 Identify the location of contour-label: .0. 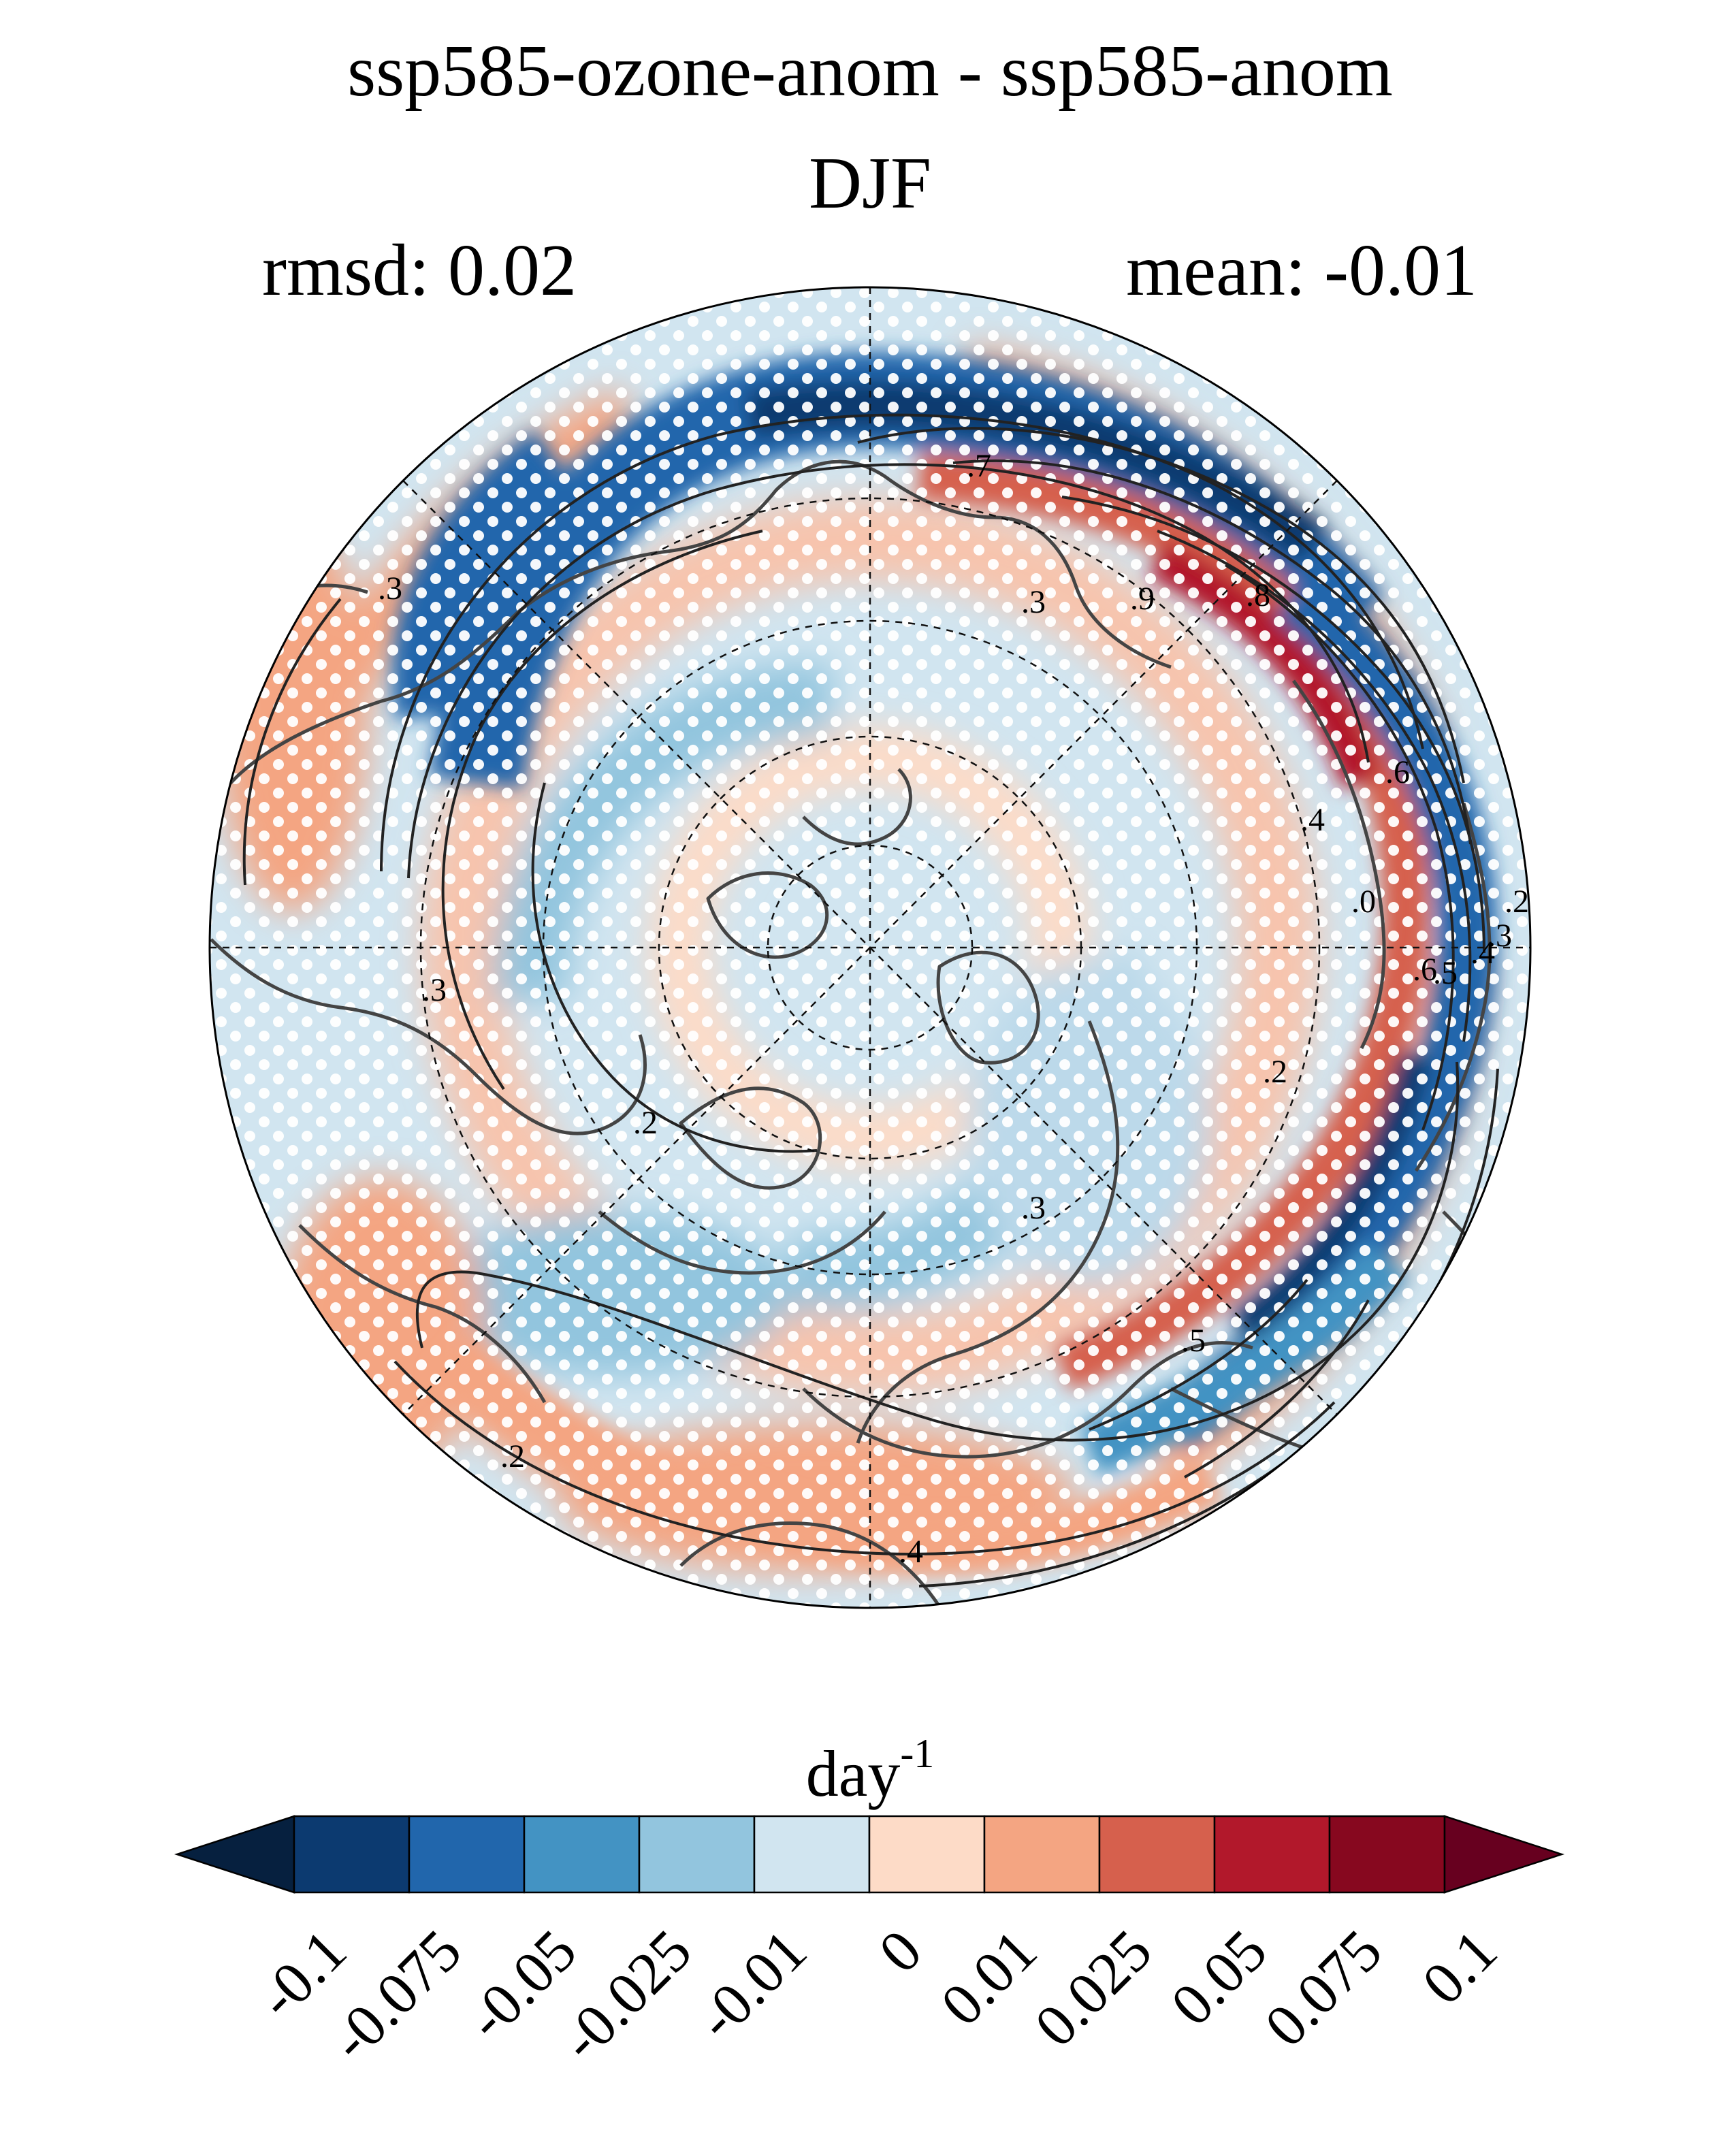
(1363, 902).